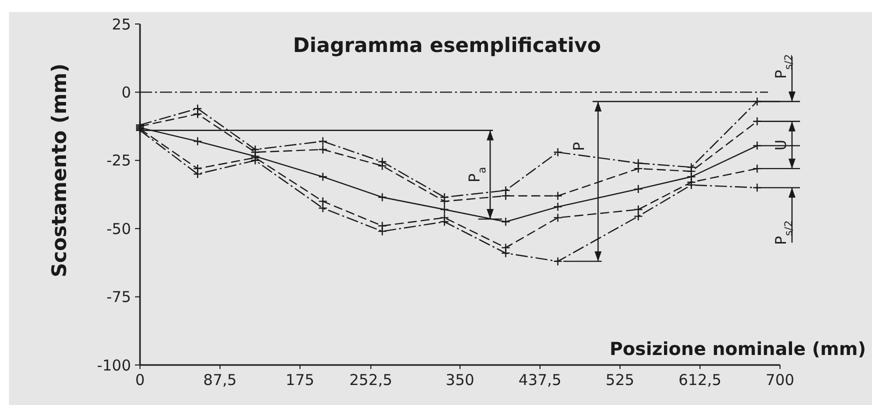 Image resolution: width=872 pixels, height=405 pixels. Describe the element at coordinates (579, 146) in the screenshot. I see `annotation: P` at that location.